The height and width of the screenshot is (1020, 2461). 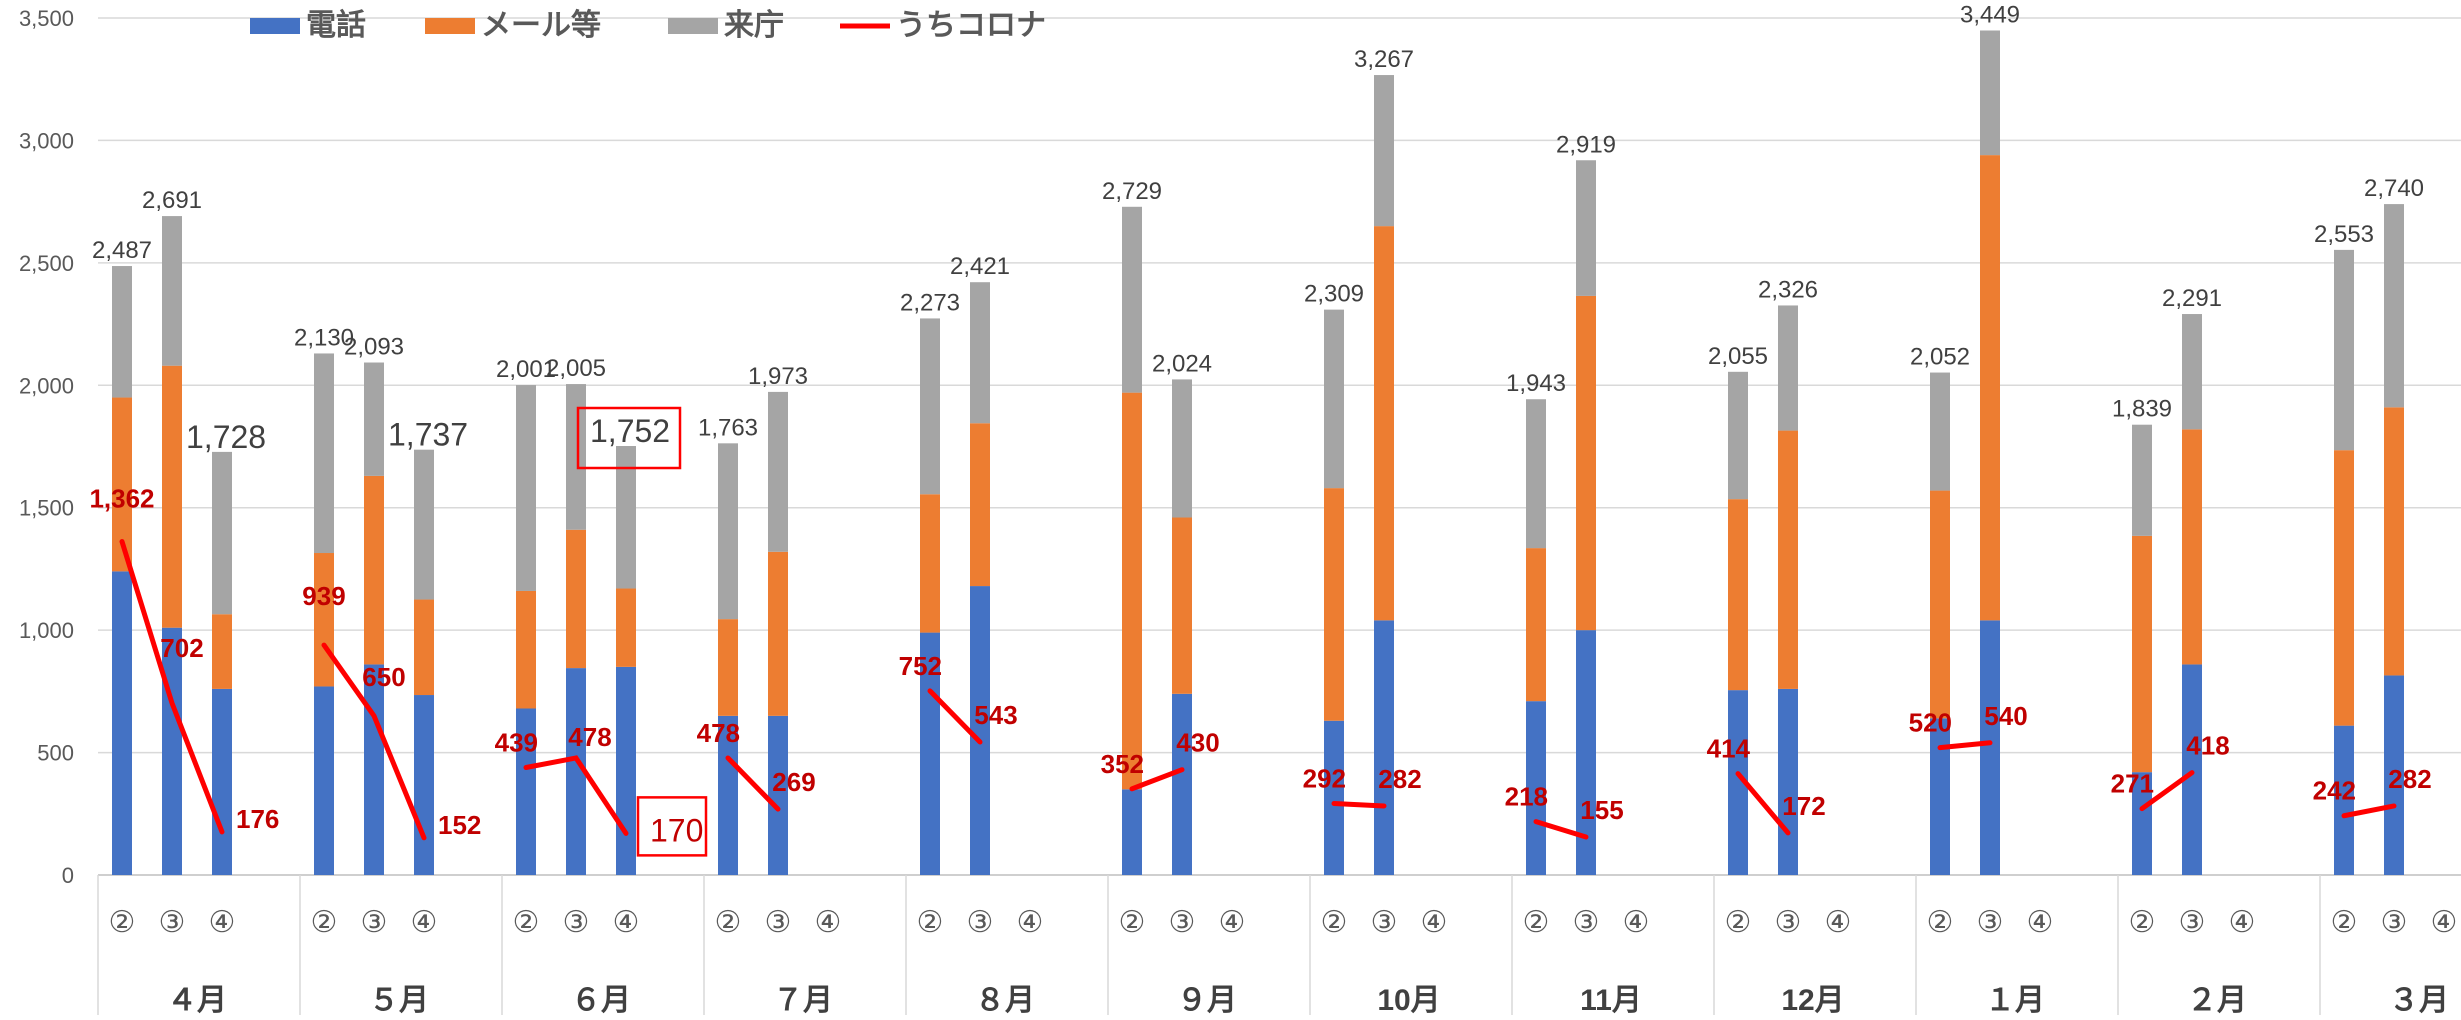 I want to click on month-label: ６月, so click(x=601, y=999).